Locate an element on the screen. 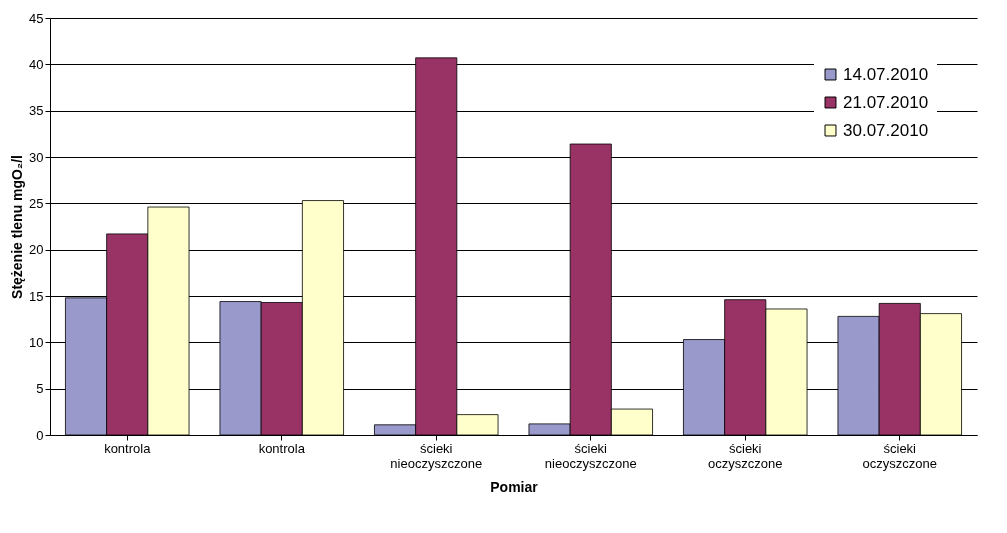 The image size is (1007, 533). y-tick-label: 30 is located at coordinates (36, 157).